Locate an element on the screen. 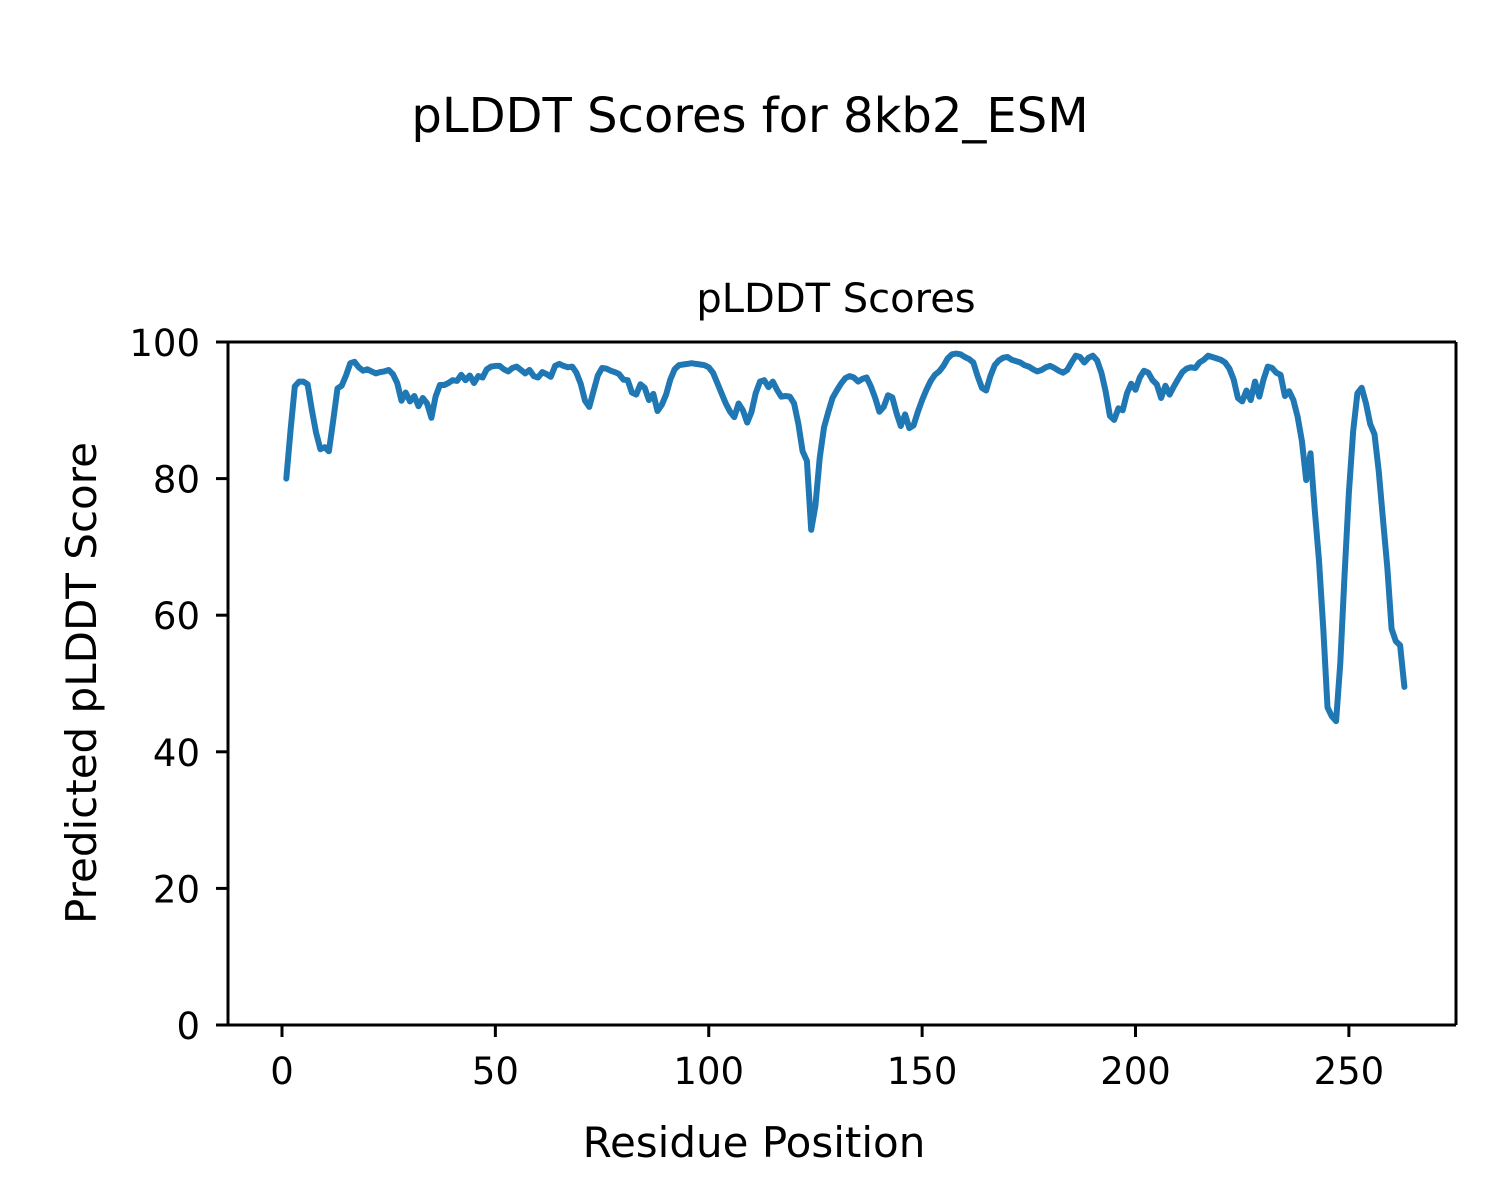 The height and width of the screenshot is (1200, 1500). x-ticks: 0 50 100 150 200 250 is located at coordinates (827, 1059).